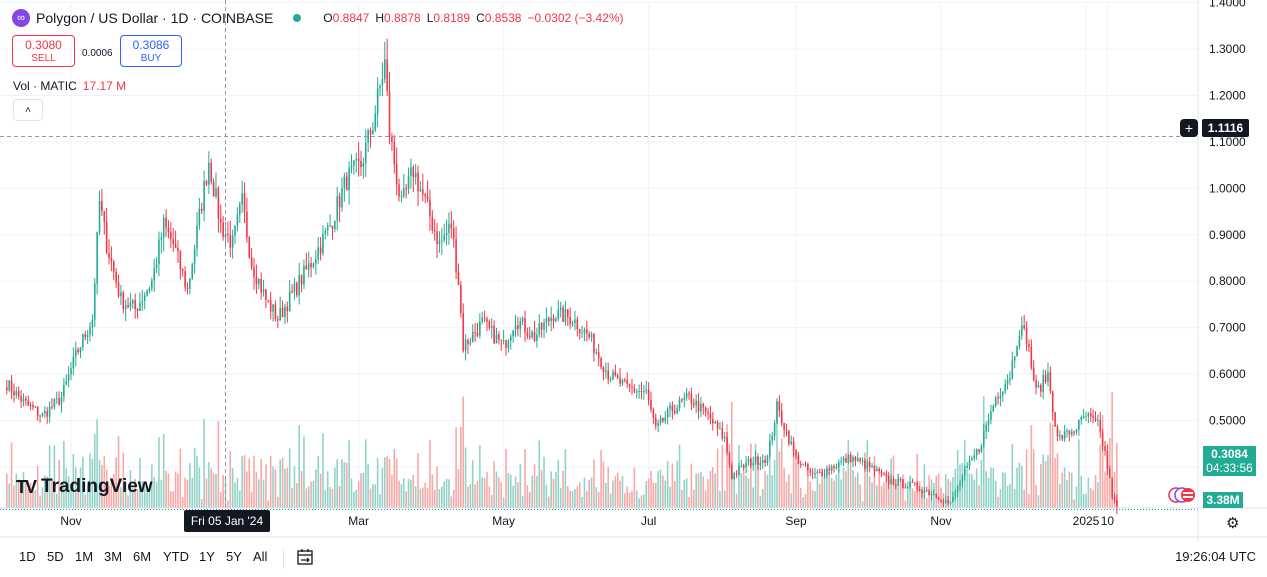  Describe the element at coordinates (55, 556) in the screenshot. I see `range-5d-button: 5D` at that location.